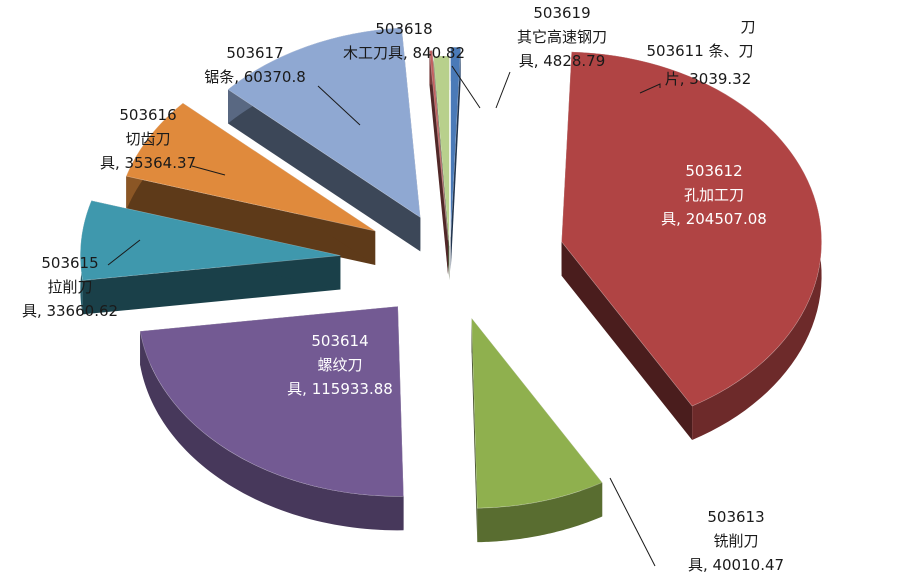 This screenshot has height=584, width=900. I want to click on slice-label-line-503611-0: 刀, so click(747, 27).